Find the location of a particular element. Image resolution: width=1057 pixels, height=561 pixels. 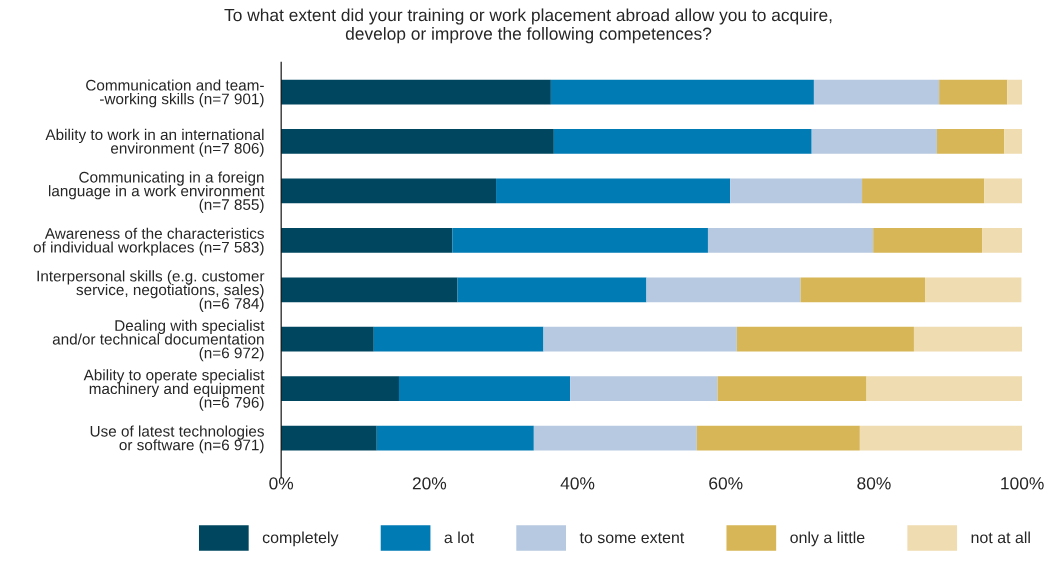

x-tick-label: 40% is located at coordinates (577, 483).